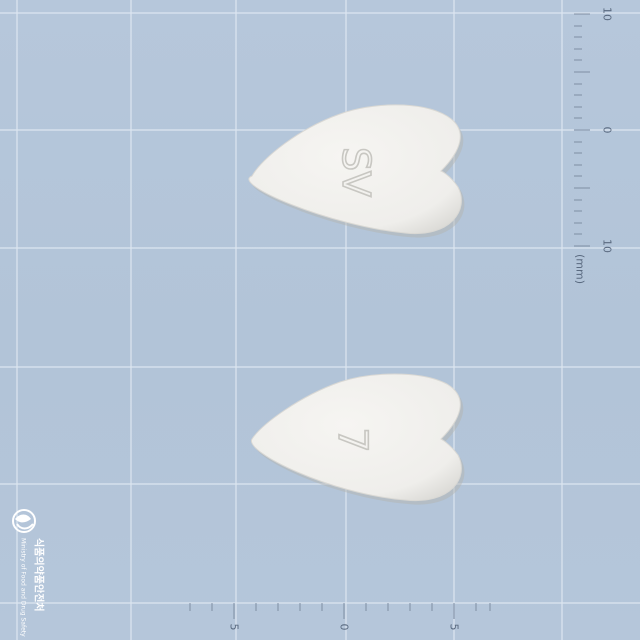  What do you see at coordinates (607, 130) in the screenshot?
I see `vertical-ruler-label-zero: 0` at bounding box center [607, 130].